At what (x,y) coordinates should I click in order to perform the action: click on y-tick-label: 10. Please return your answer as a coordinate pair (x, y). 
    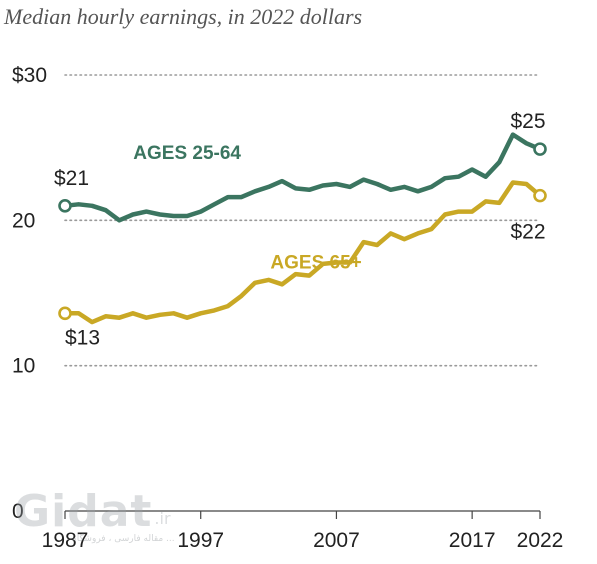
    Looking at the image, I should click on (23, 366).